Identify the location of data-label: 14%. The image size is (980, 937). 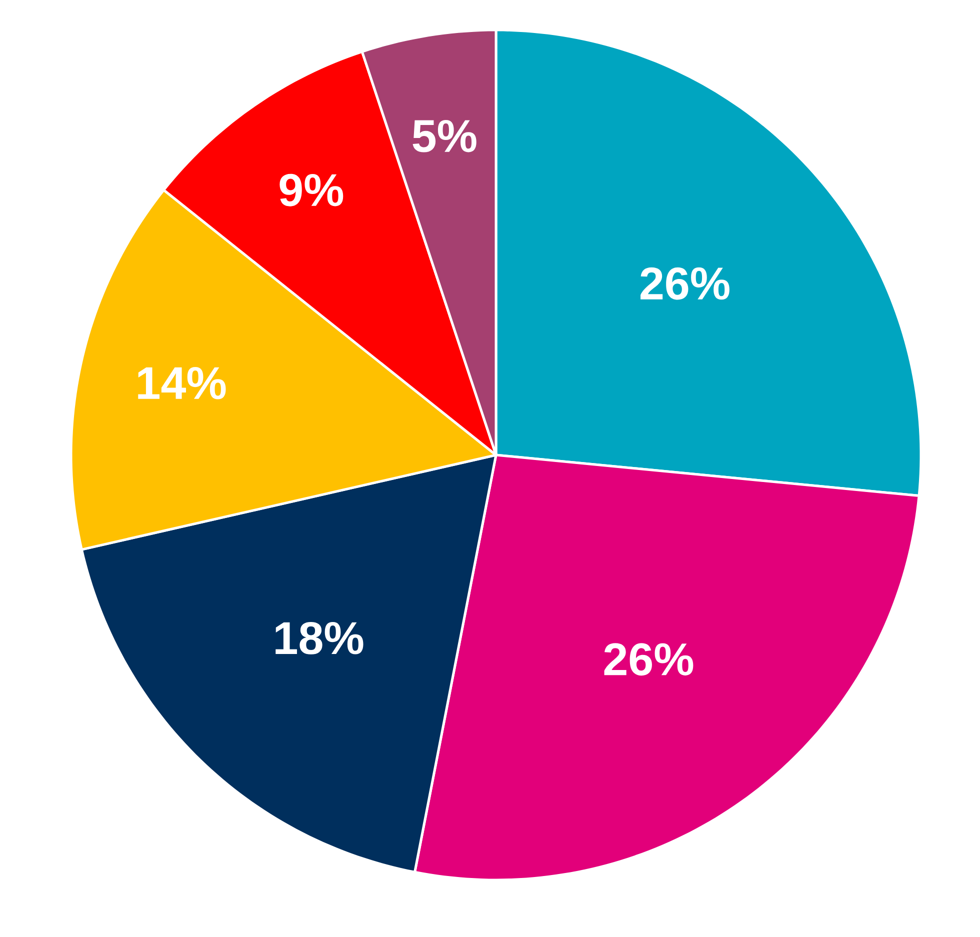
(182, 383).